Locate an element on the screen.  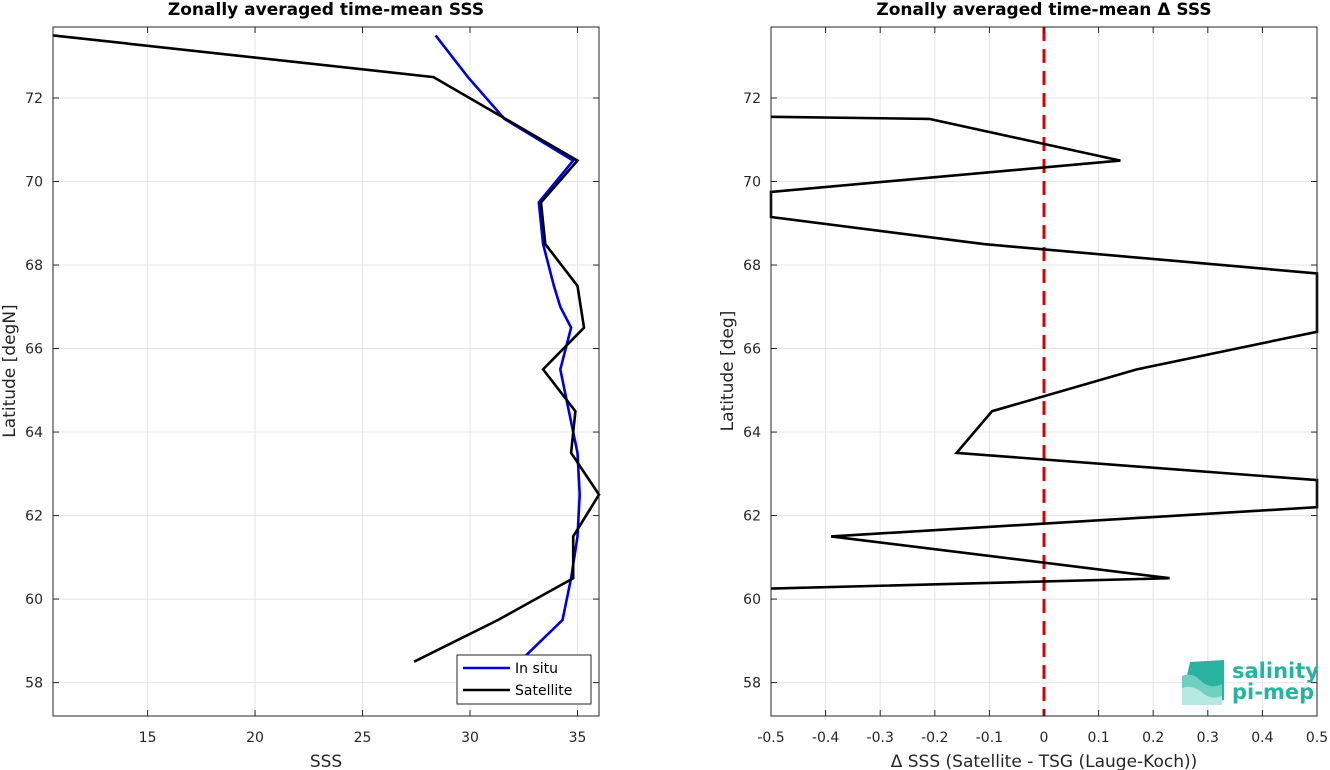
x-tick-label: 0.4 is located at coordinates (1262, 738).